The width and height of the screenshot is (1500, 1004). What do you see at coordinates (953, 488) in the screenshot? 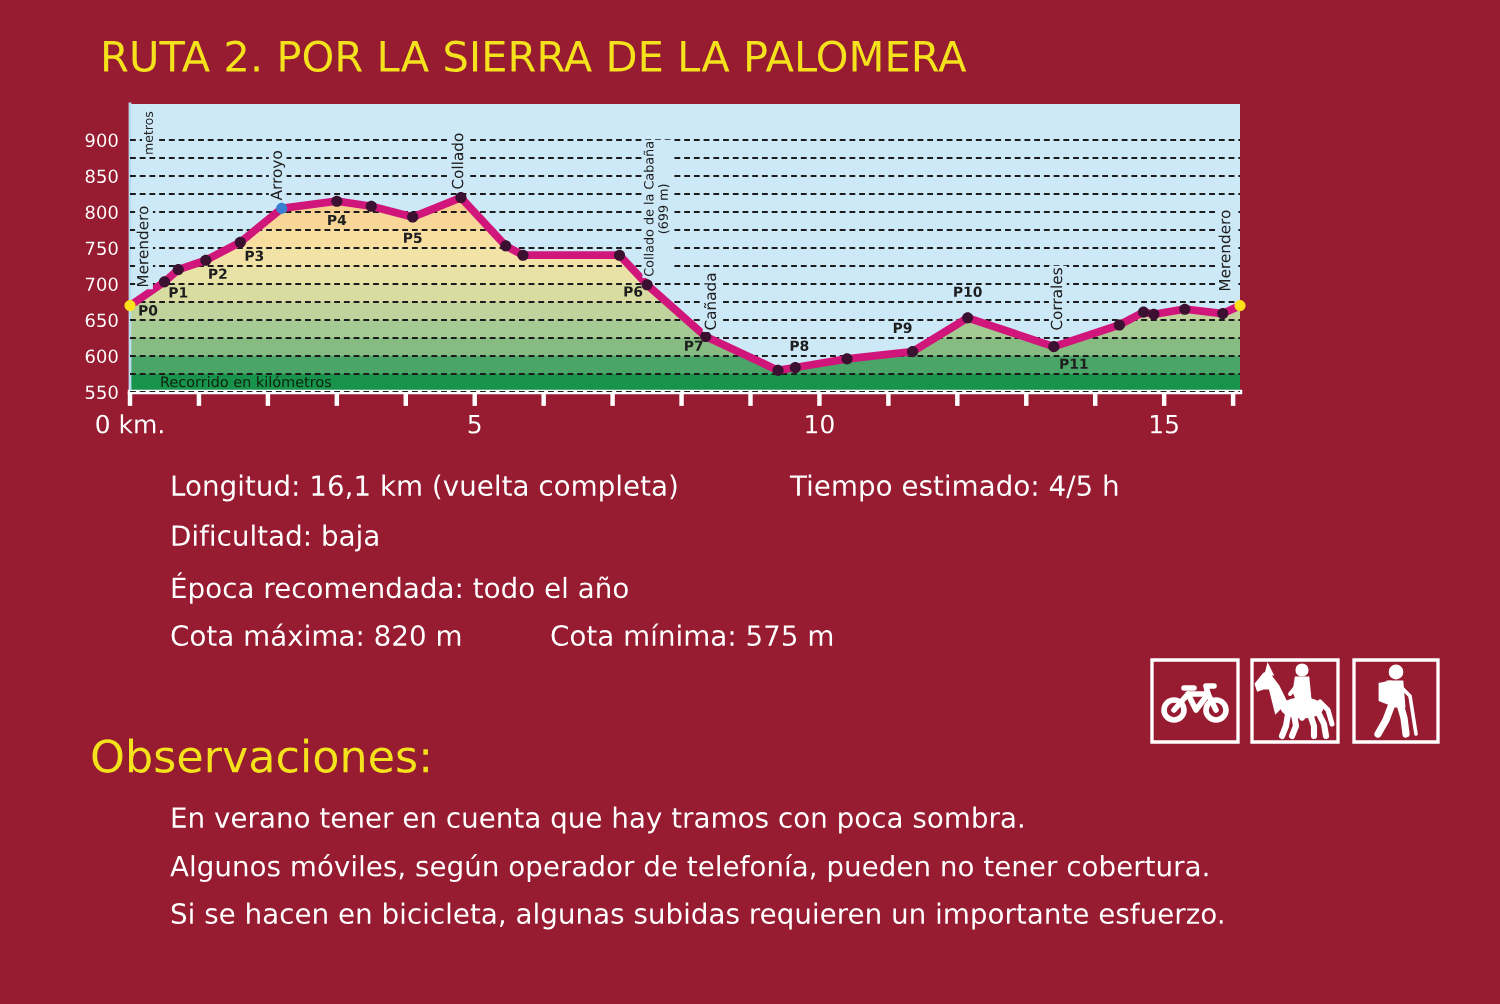
I see `text: Tiempo estimado: 4/5 h` at bounding box center [953, 488].